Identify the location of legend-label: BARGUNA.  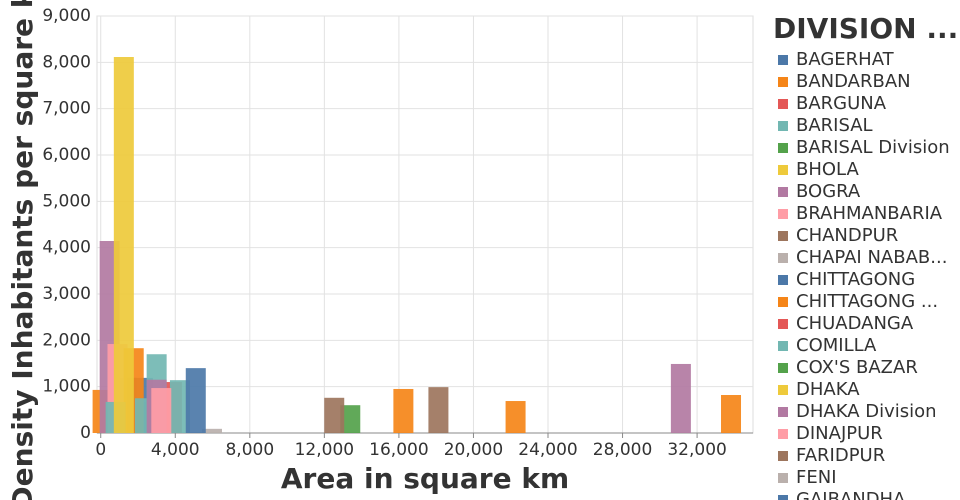
(841, 103).